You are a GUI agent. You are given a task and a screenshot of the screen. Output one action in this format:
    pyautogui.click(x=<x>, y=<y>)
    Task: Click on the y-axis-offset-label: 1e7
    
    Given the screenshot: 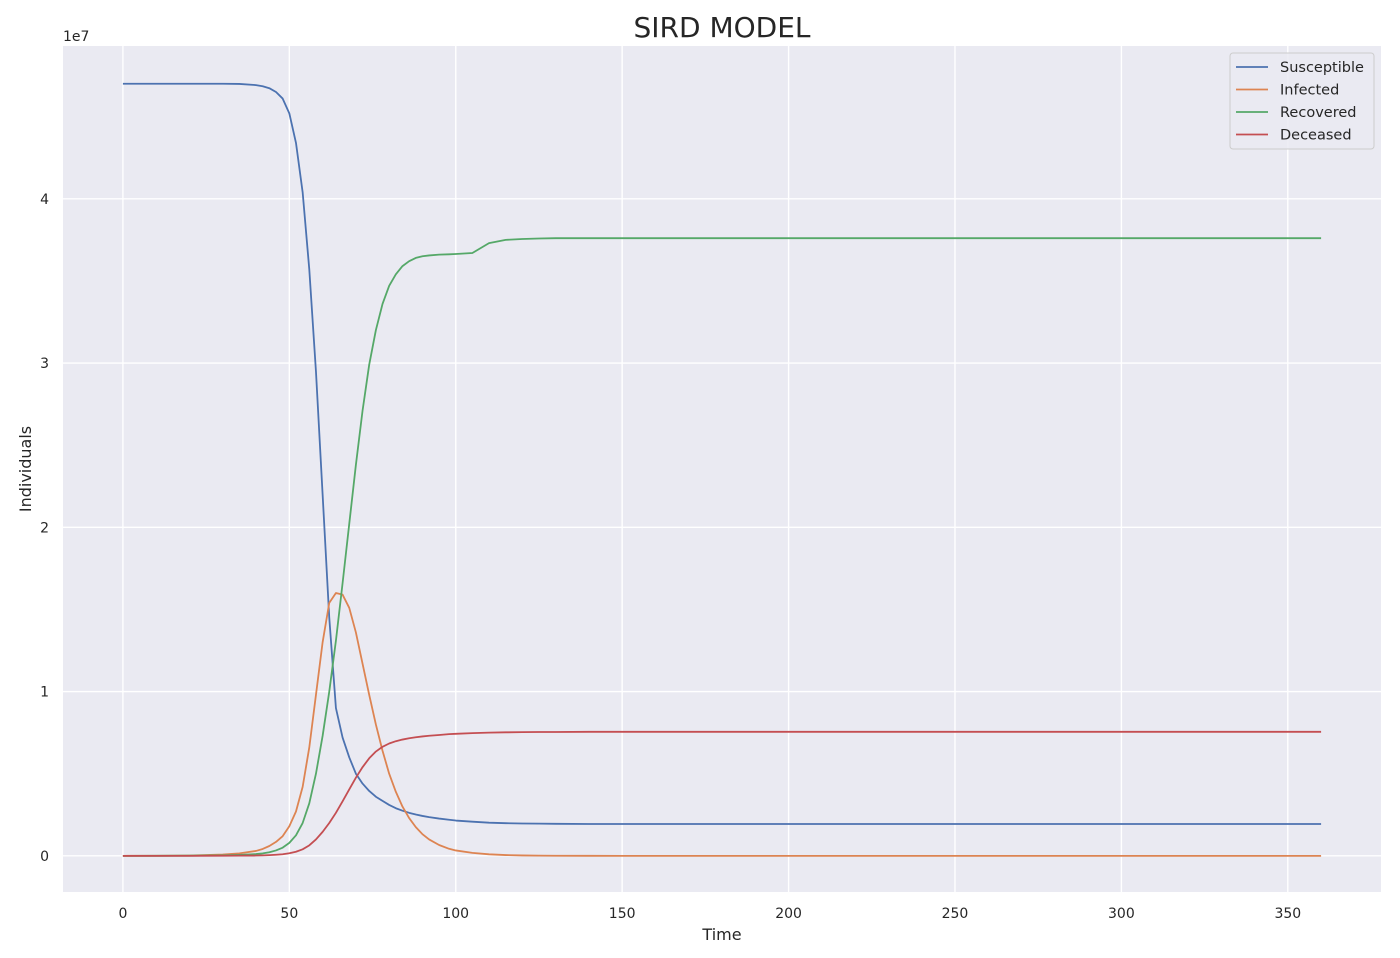 What is the action you would take?
    pyautogui.click(x=76, y=37)
    